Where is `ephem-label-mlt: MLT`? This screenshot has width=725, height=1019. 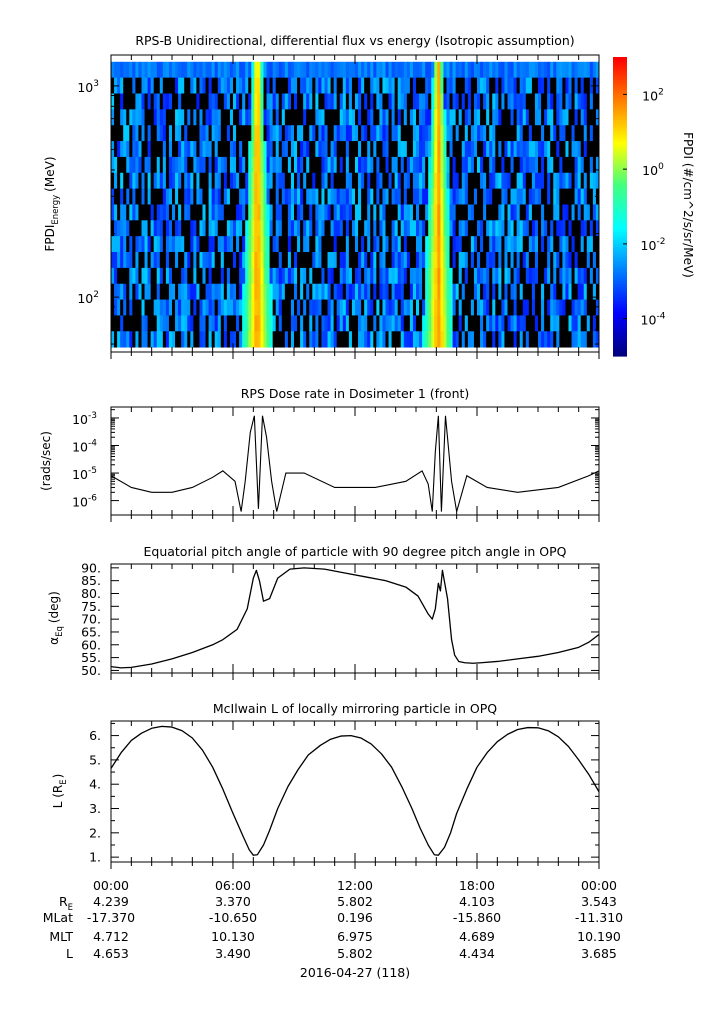
ephem-label-mlt: MLT is located at coordinates (61, 936).